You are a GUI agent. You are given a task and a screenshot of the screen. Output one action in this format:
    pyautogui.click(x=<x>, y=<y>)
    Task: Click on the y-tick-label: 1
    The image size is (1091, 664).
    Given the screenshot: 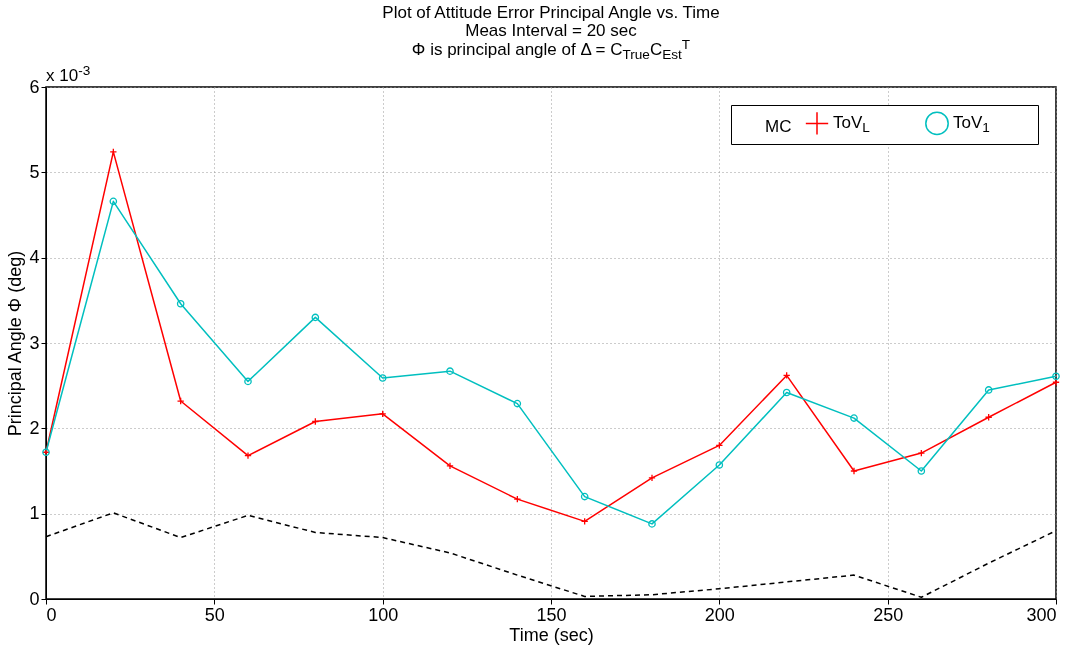 What is the action you would take?
    pyautogui.click(x=34, y=513)
    